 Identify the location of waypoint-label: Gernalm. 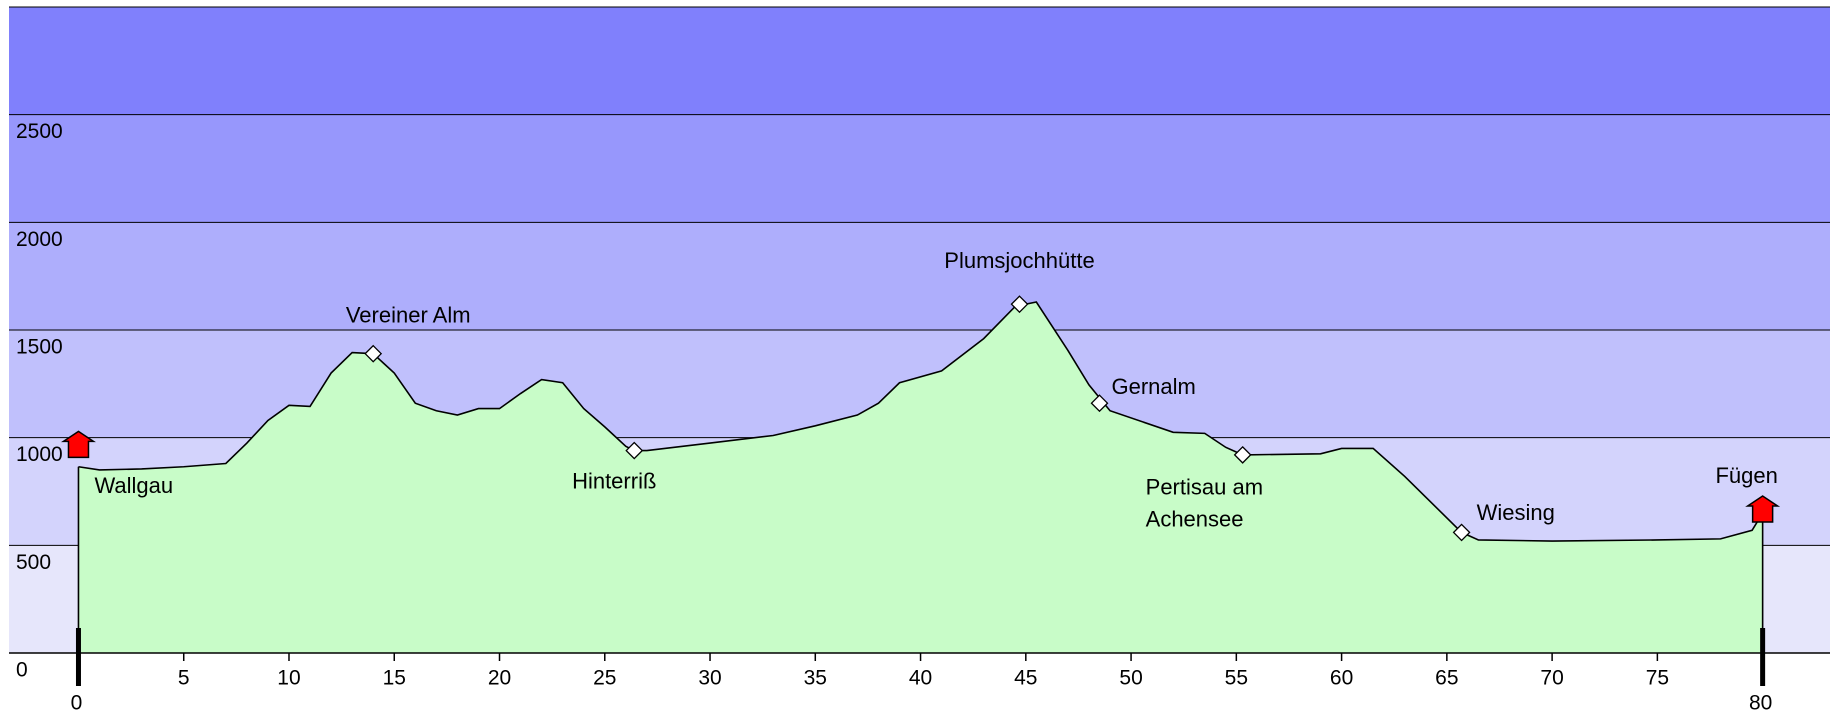
(1153, 386).